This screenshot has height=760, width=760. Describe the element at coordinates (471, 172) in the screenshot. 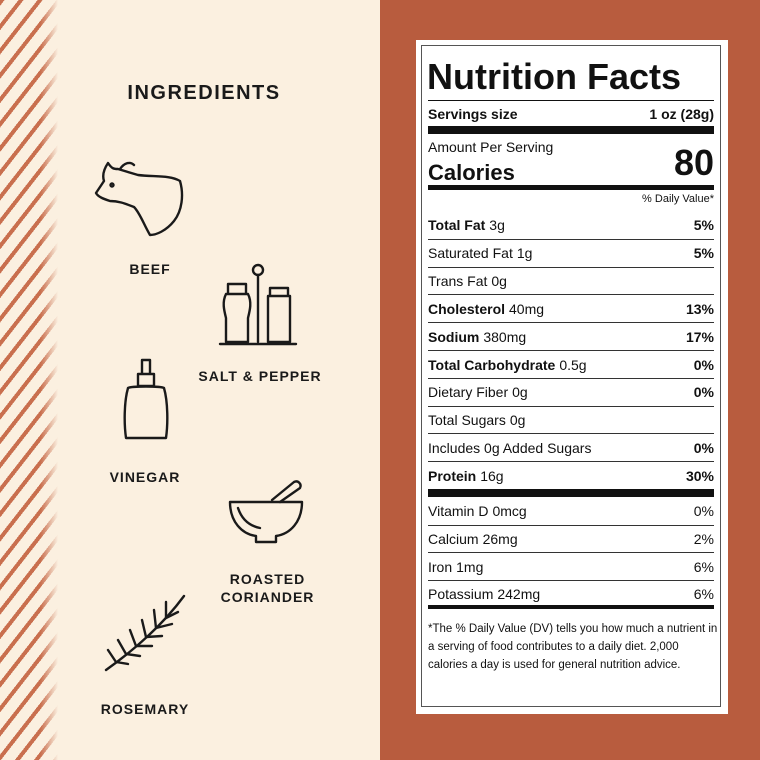

I see `calories-label: Calories` at that location.